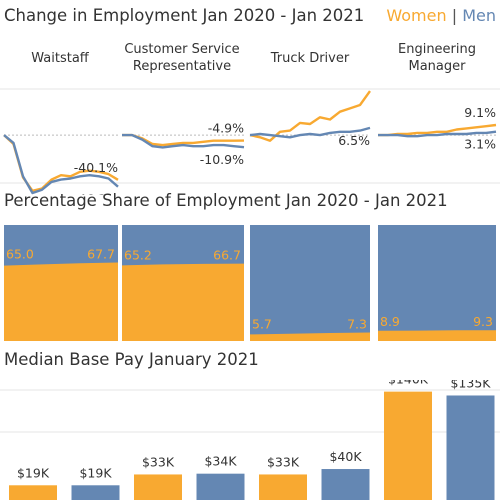 The image size is (500, 500). I want to click on customer-service-representative-men-pay-label: $34K, so click(220, 461).